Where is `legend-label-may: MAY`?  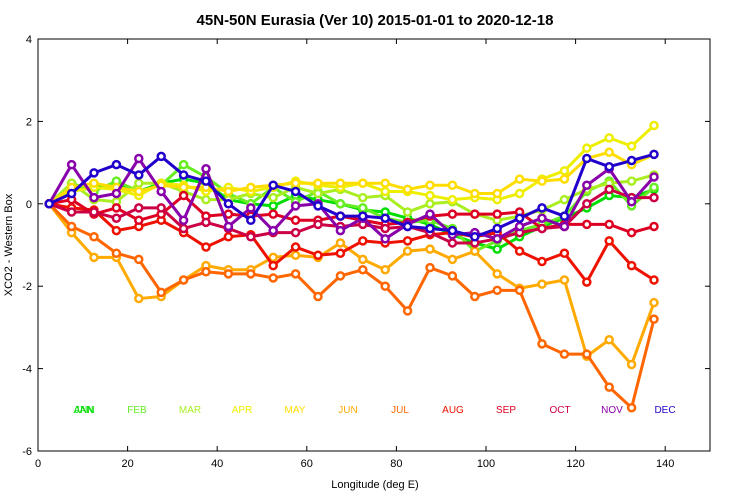 legend-label-may: MAY is located at coordinates (295, 410).